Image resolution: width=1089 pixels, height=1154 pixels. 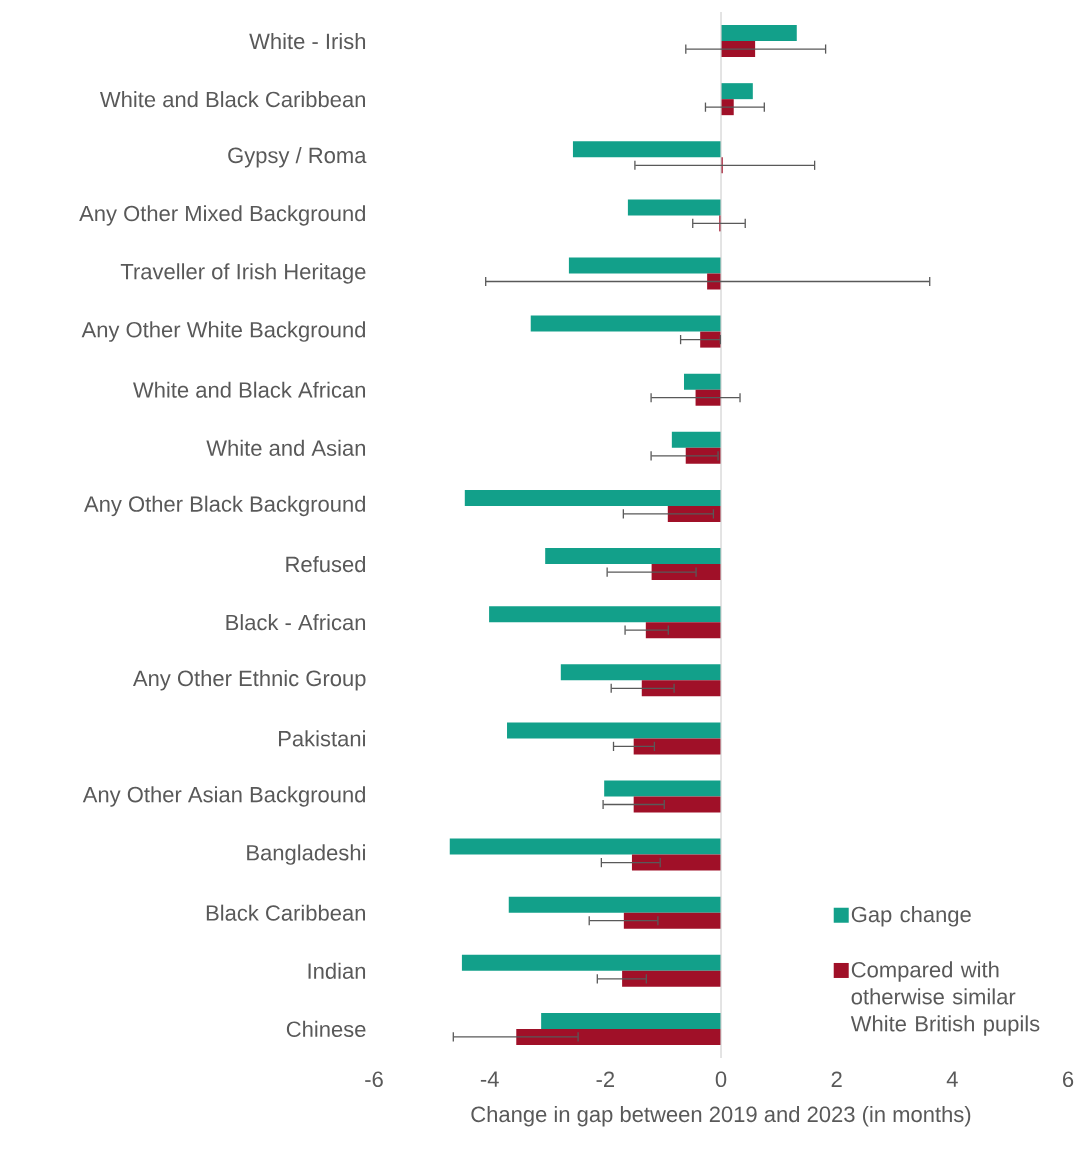 What do you see at coordinates (223, 796) in the screenshot?
I see `y-tick-label: Any Other Asian Background` at bounding box center [223, 796].